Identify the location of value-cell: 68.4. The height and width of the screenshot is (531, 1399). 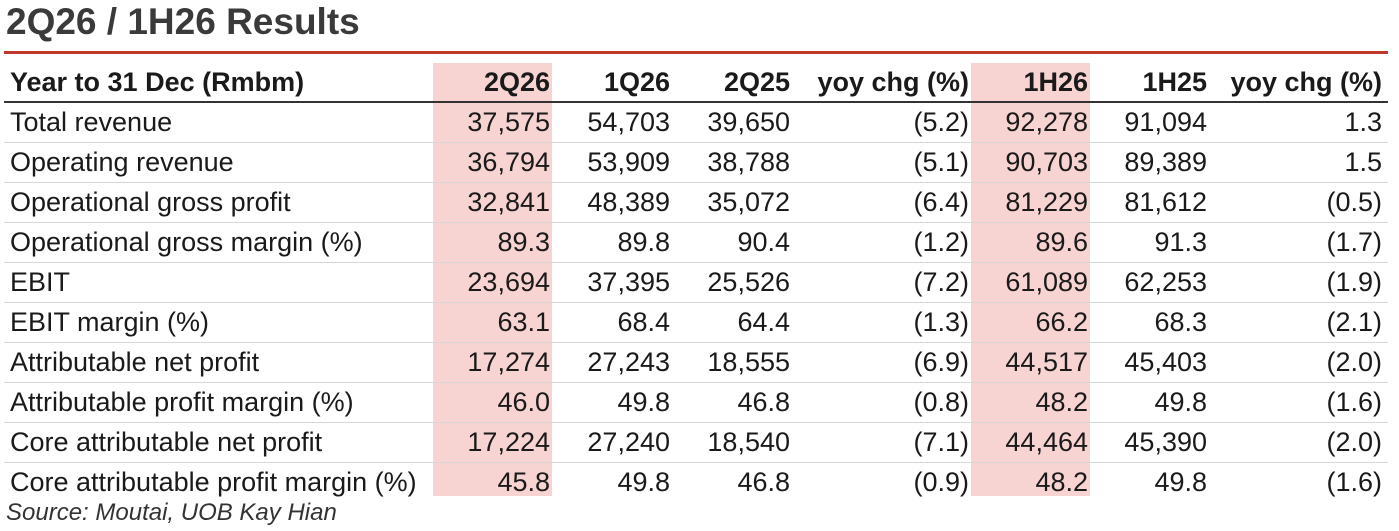
(616, 322).